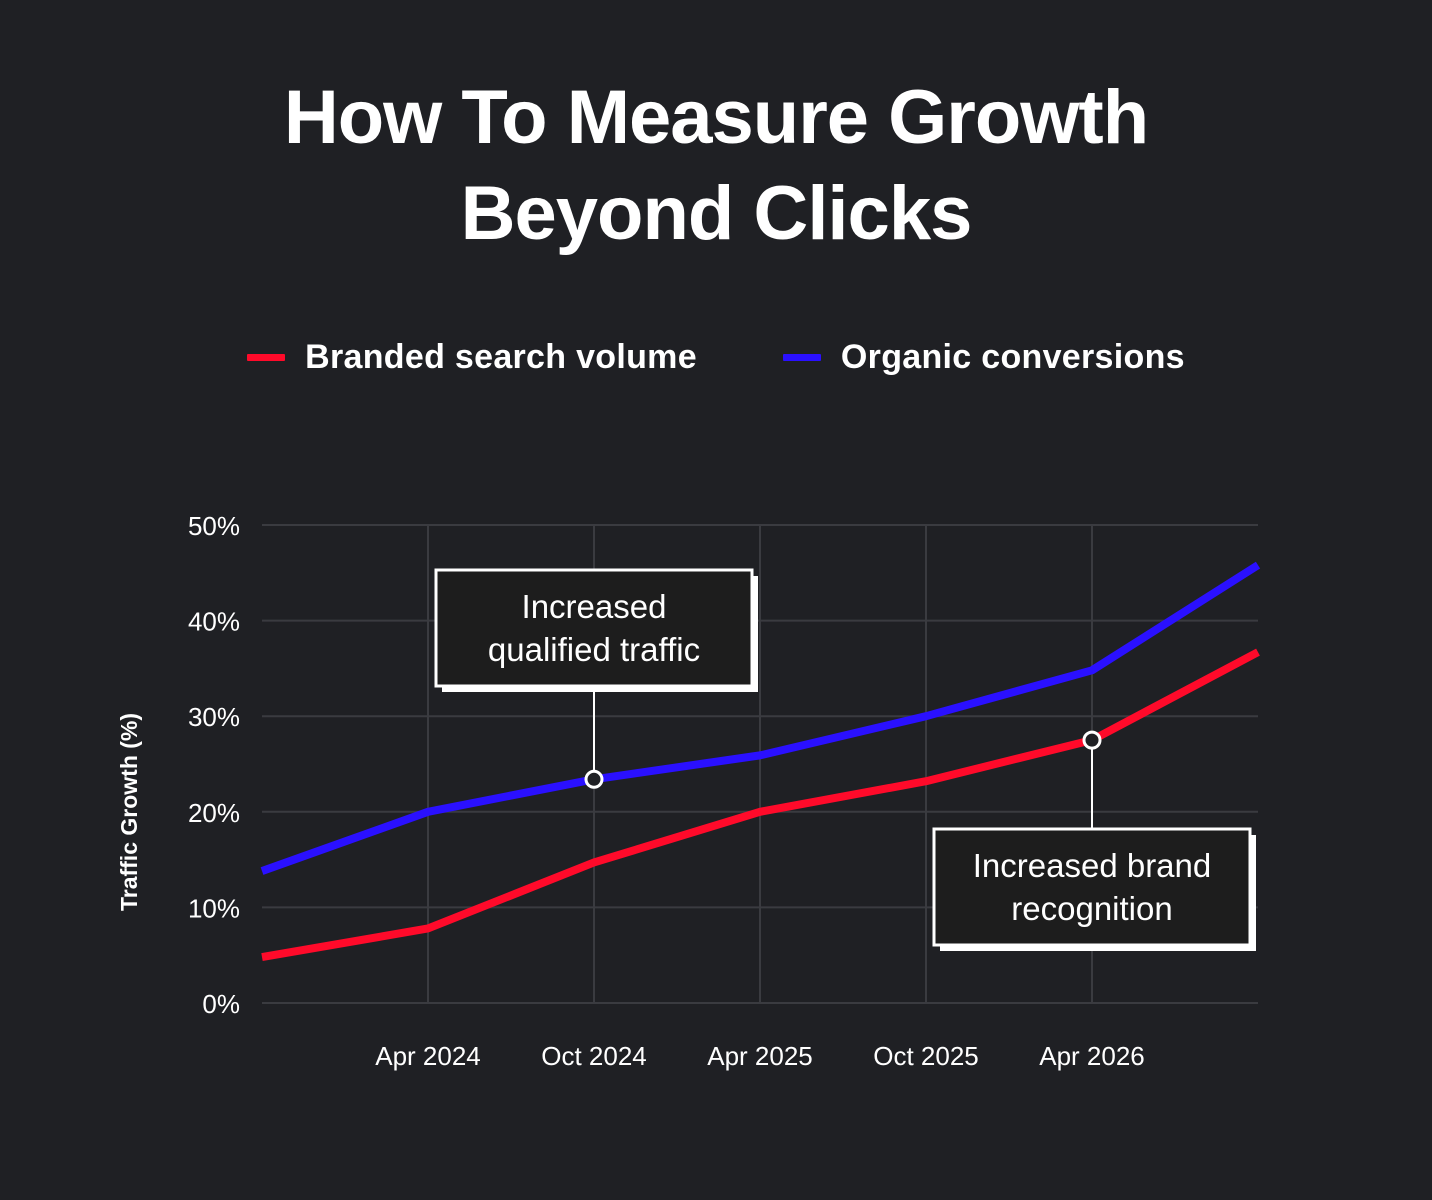 Image resolution: width=1432 pixels, height=1200 pixels. I want to click on annotation-text: recognition, so click(1091, 908).